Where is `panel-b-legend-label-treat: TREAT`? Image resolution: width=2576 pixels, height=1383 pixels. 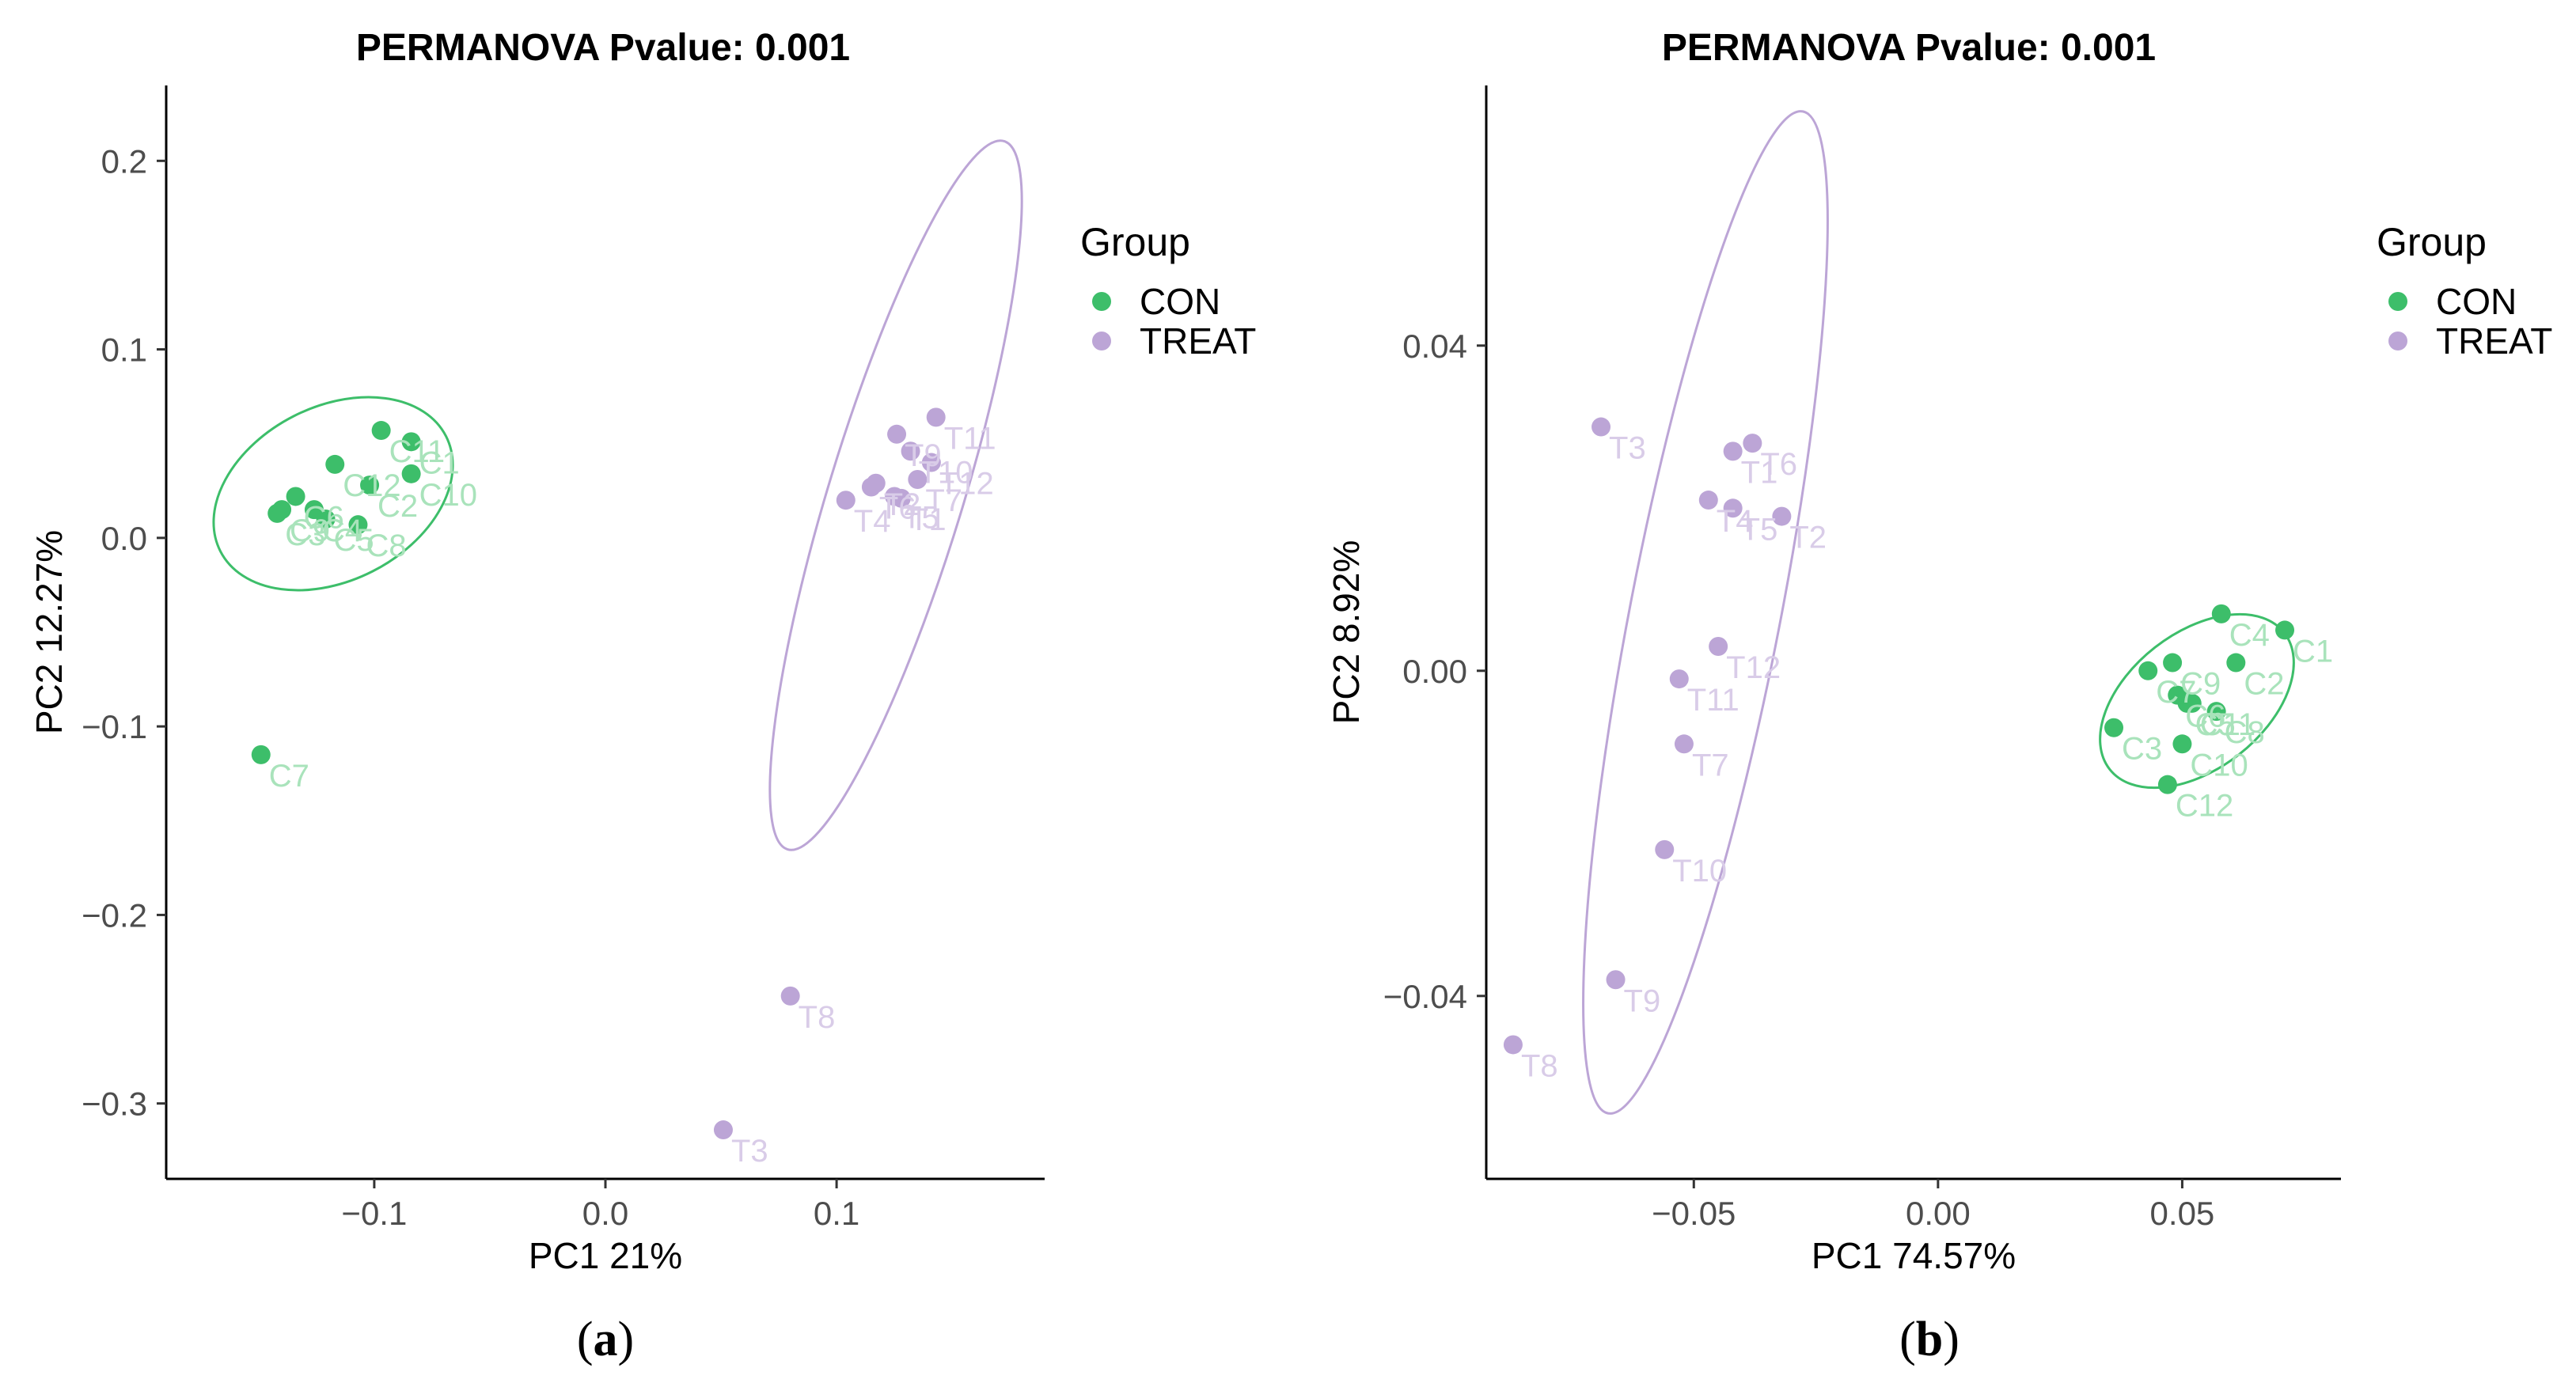 panel-b-legend-label-treat: TREAT is located at coordinates (2494, 341).